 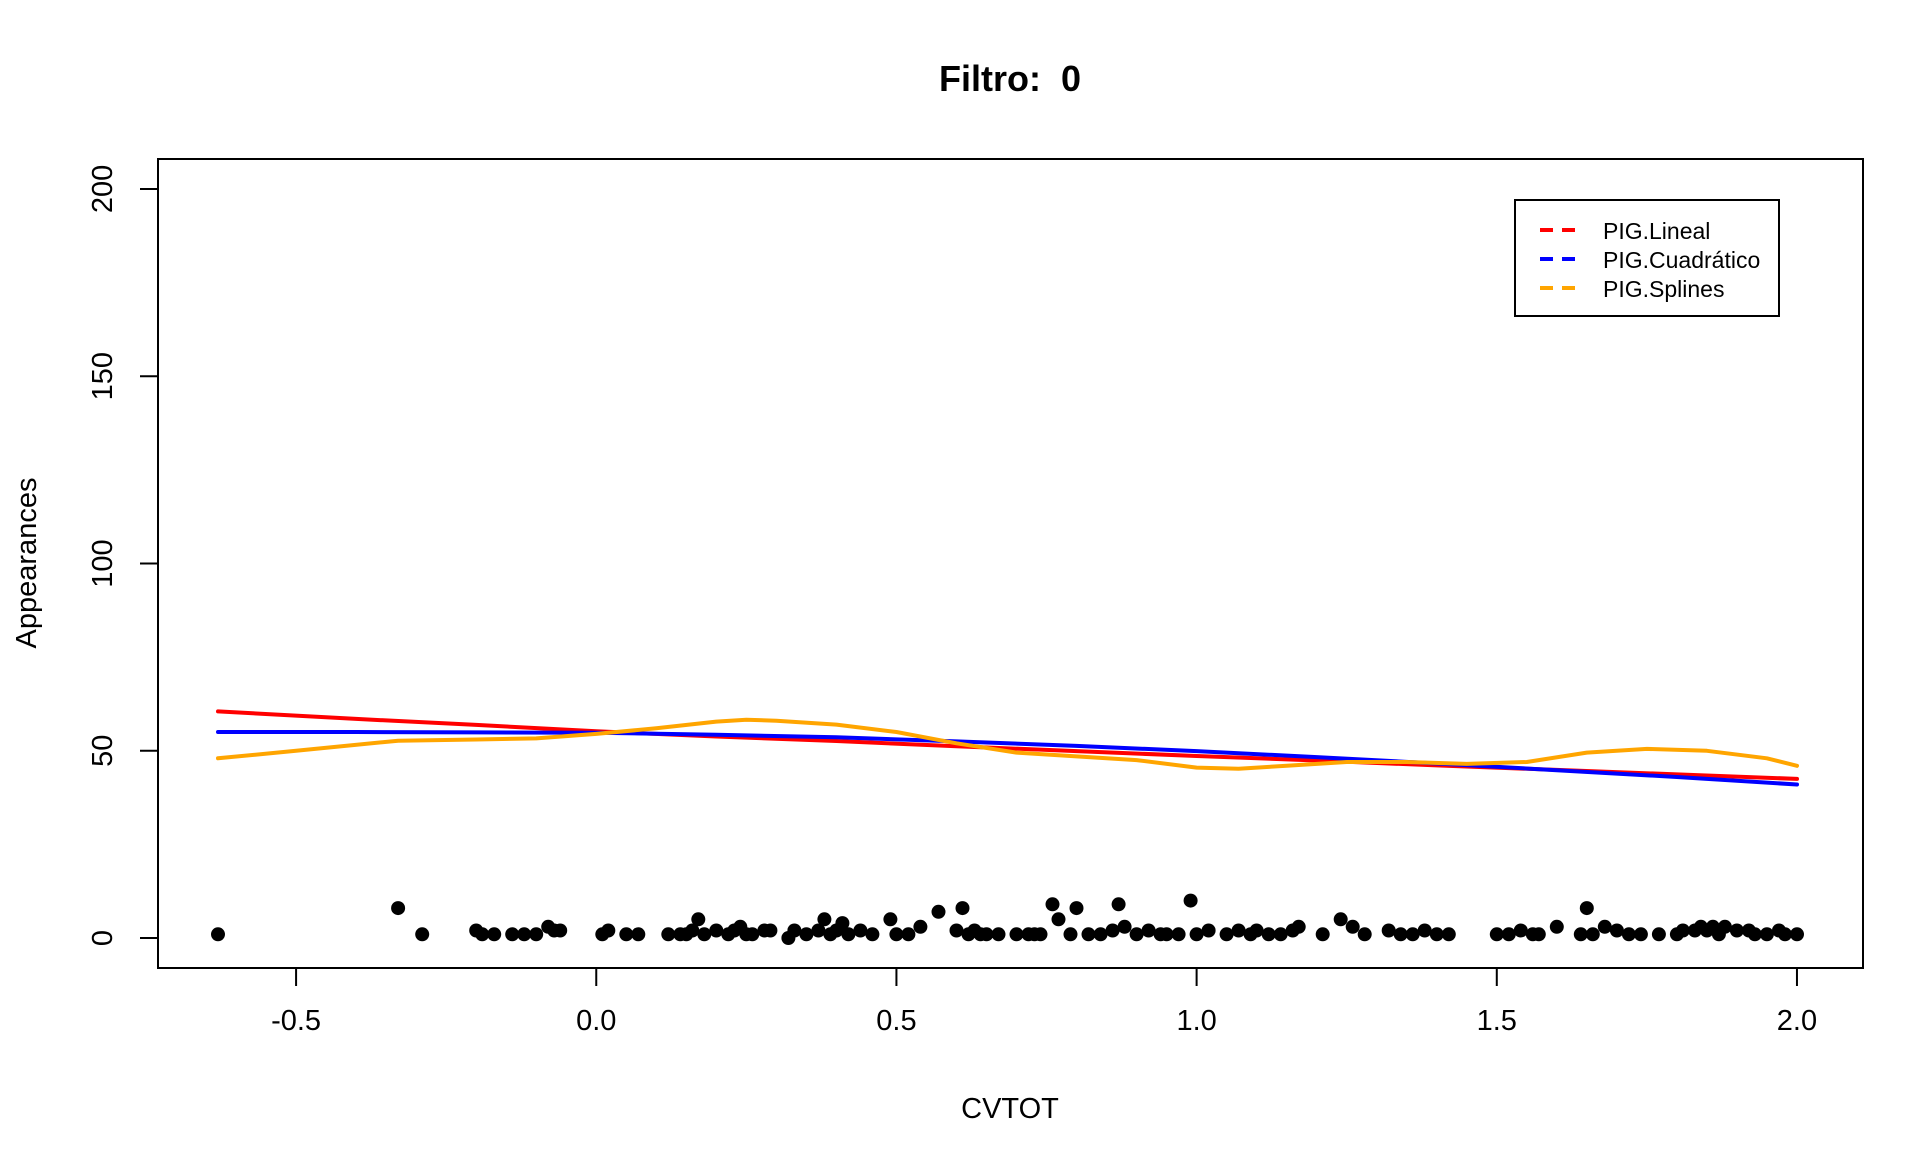 I want to click on y-tick-label: 50, so click(x=103, y=751).